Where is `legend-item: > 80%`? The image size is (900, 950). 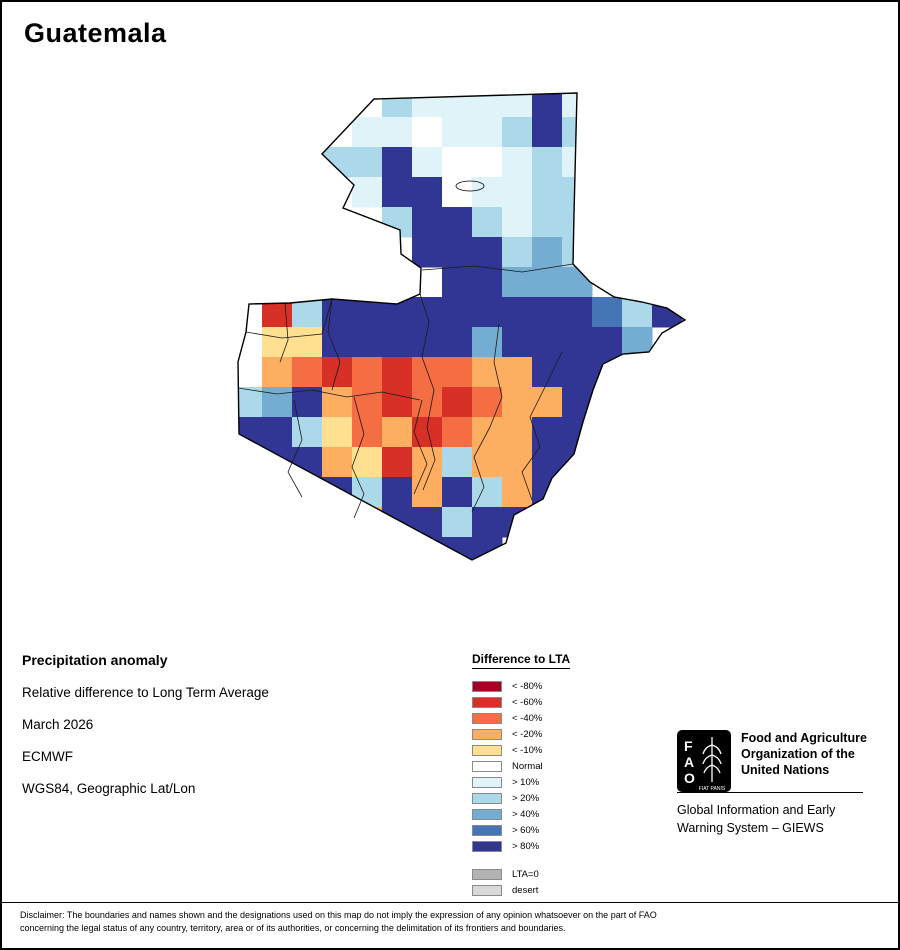
legend-item: > 80% is located at coordinates (521, 846).